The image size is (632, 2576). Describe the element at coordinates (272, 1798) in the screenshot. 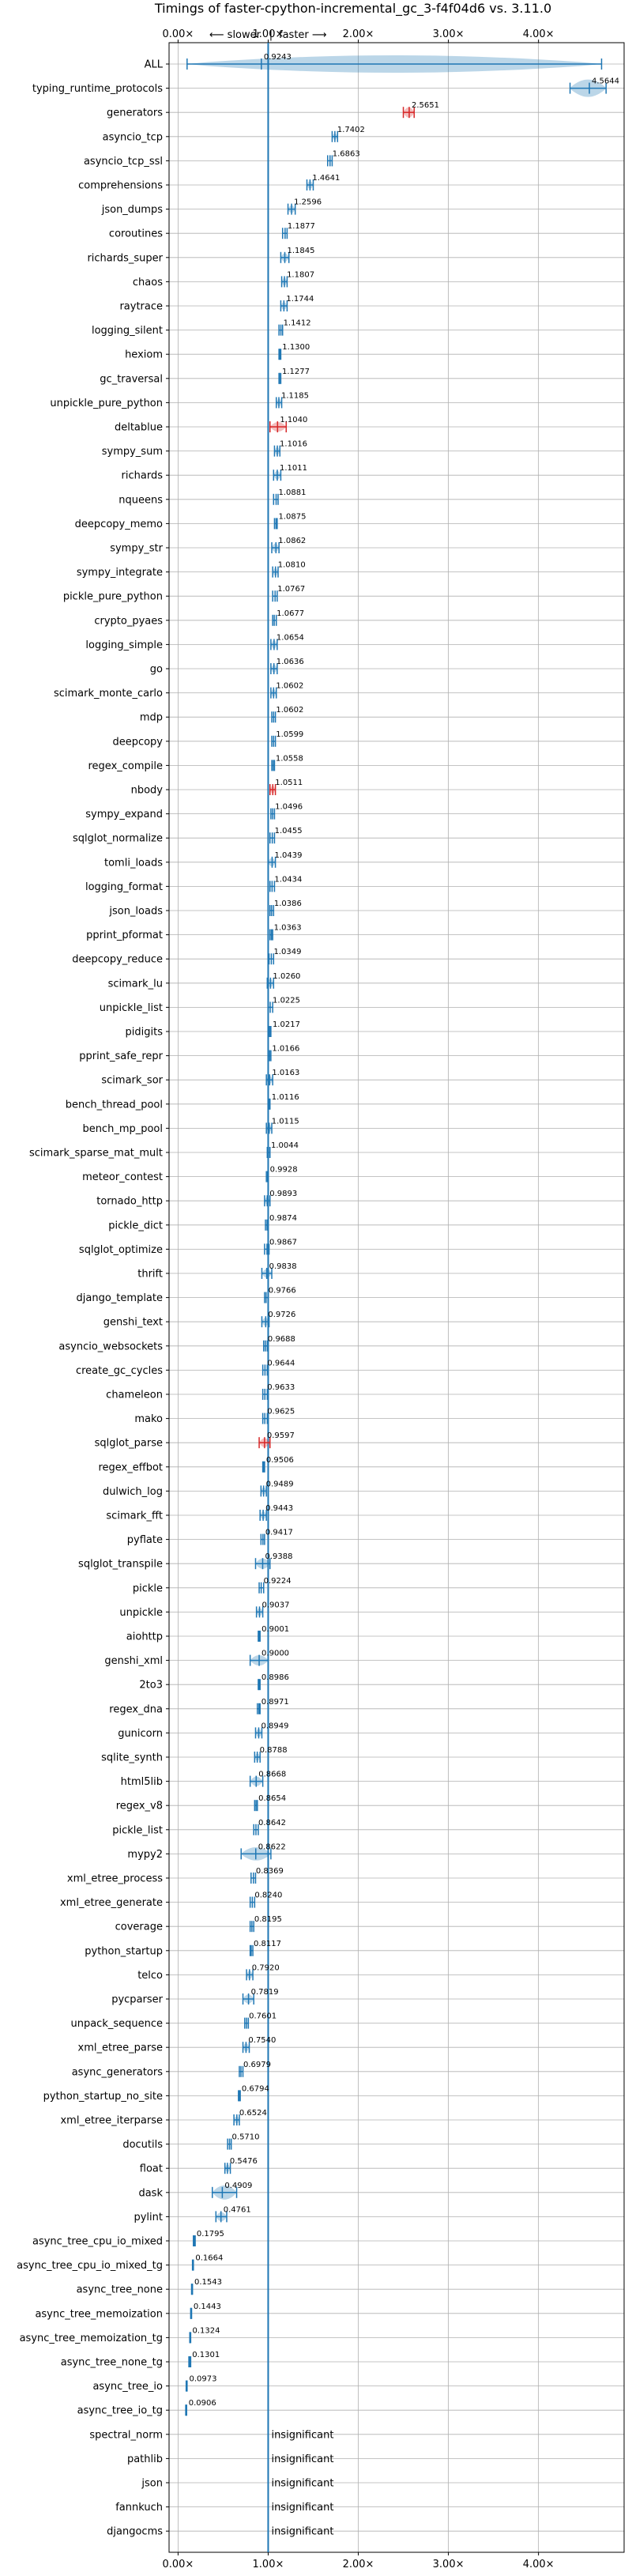

I see `value-label: 0.8654` at that location.